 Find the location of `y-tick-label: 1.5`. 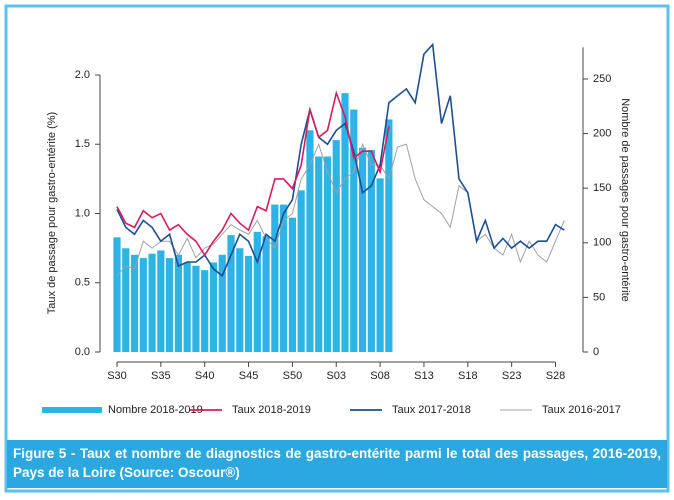

y-tick-label: 1.5 is located at coordinates (82, 144).